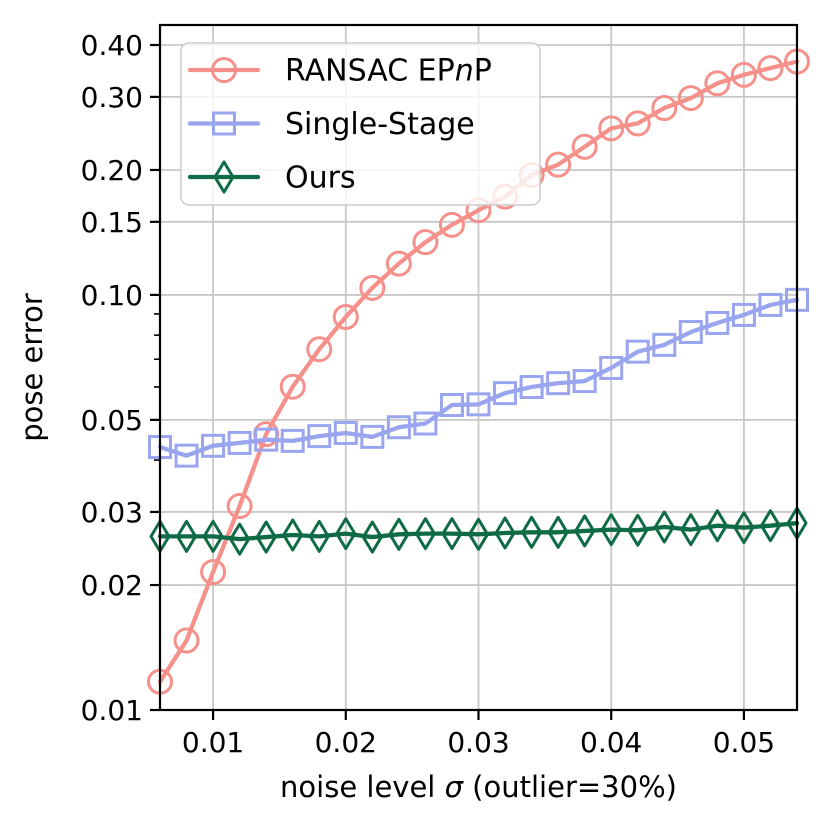  I want to click on series-ours, so click(478, 531).